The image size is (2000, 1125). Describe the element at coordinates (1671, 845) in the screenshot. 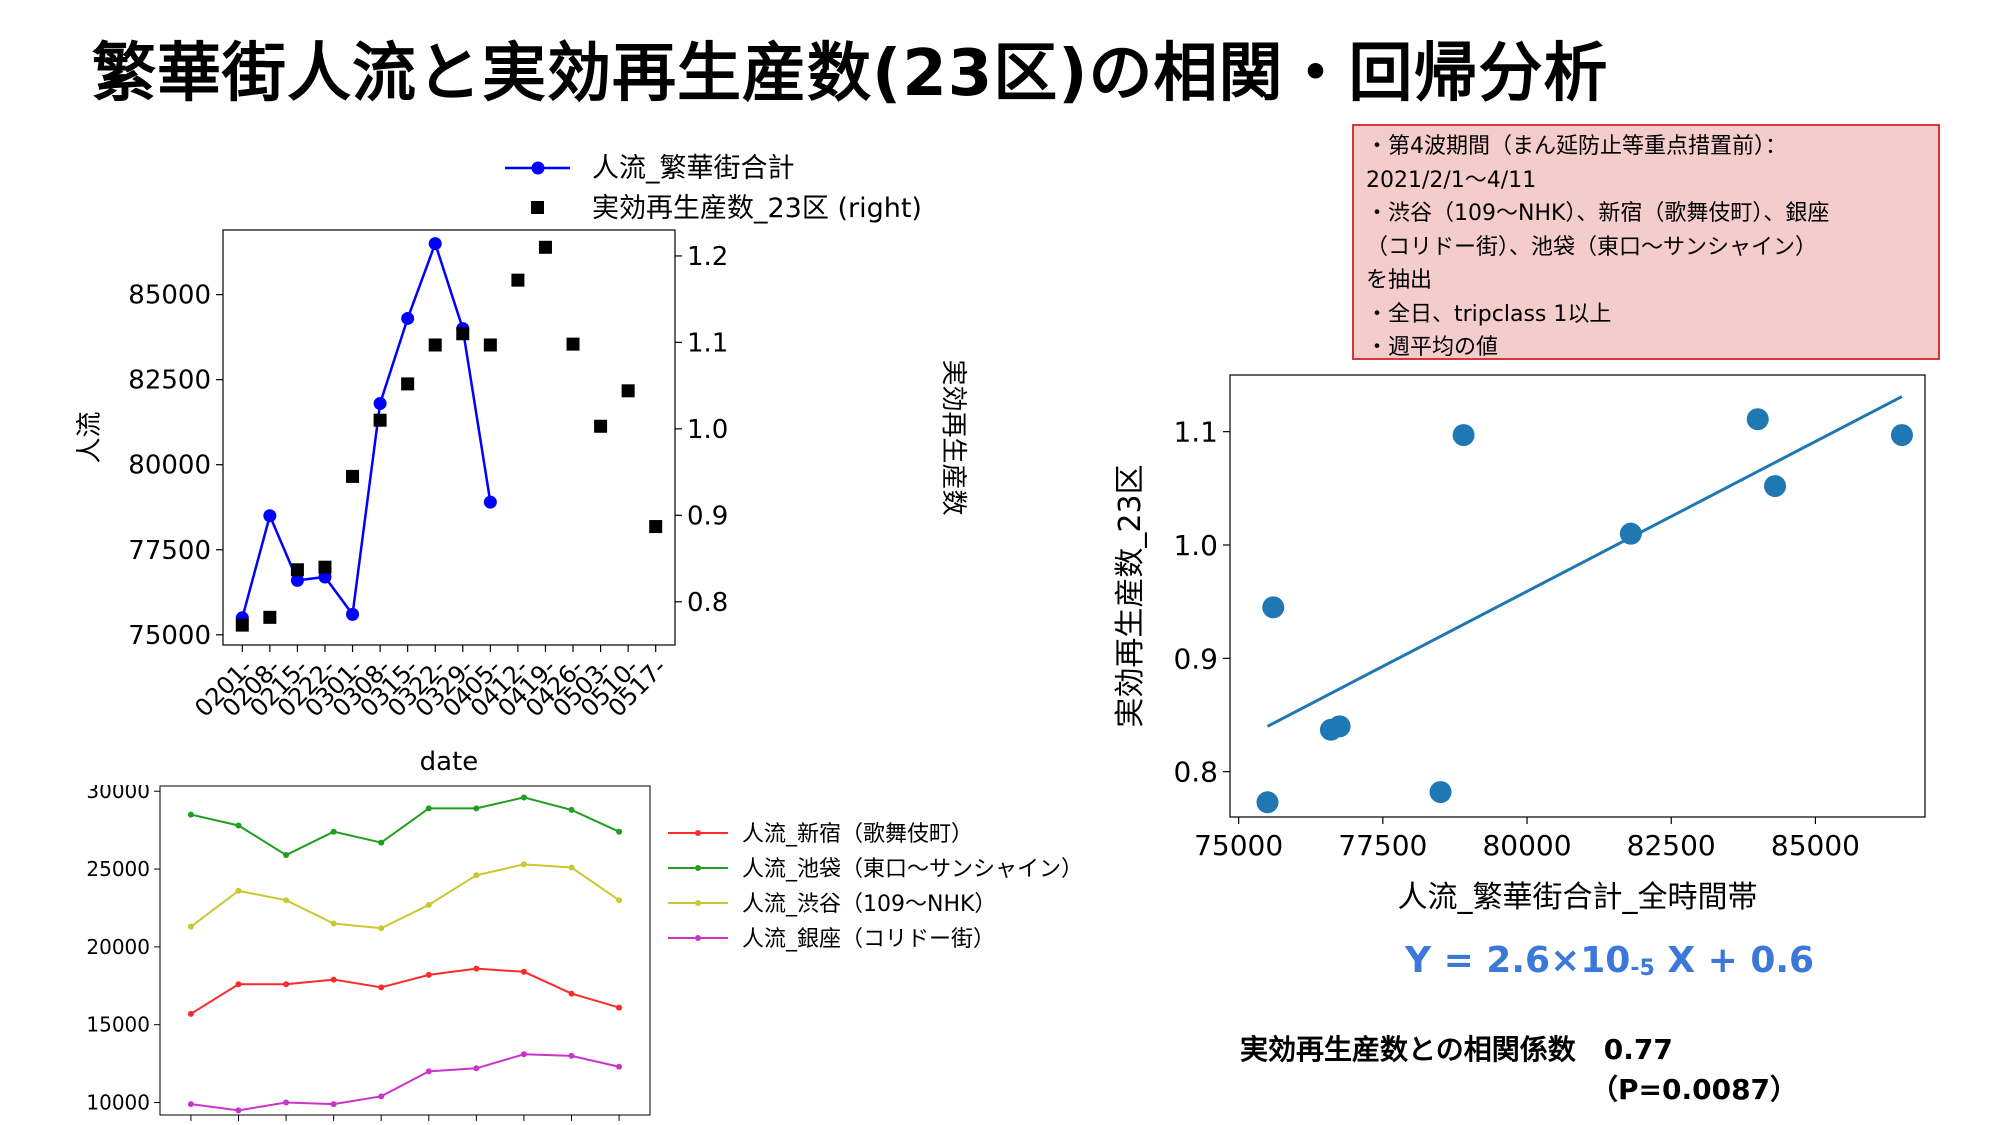

I see `x-tick-label: 82500` at that location.